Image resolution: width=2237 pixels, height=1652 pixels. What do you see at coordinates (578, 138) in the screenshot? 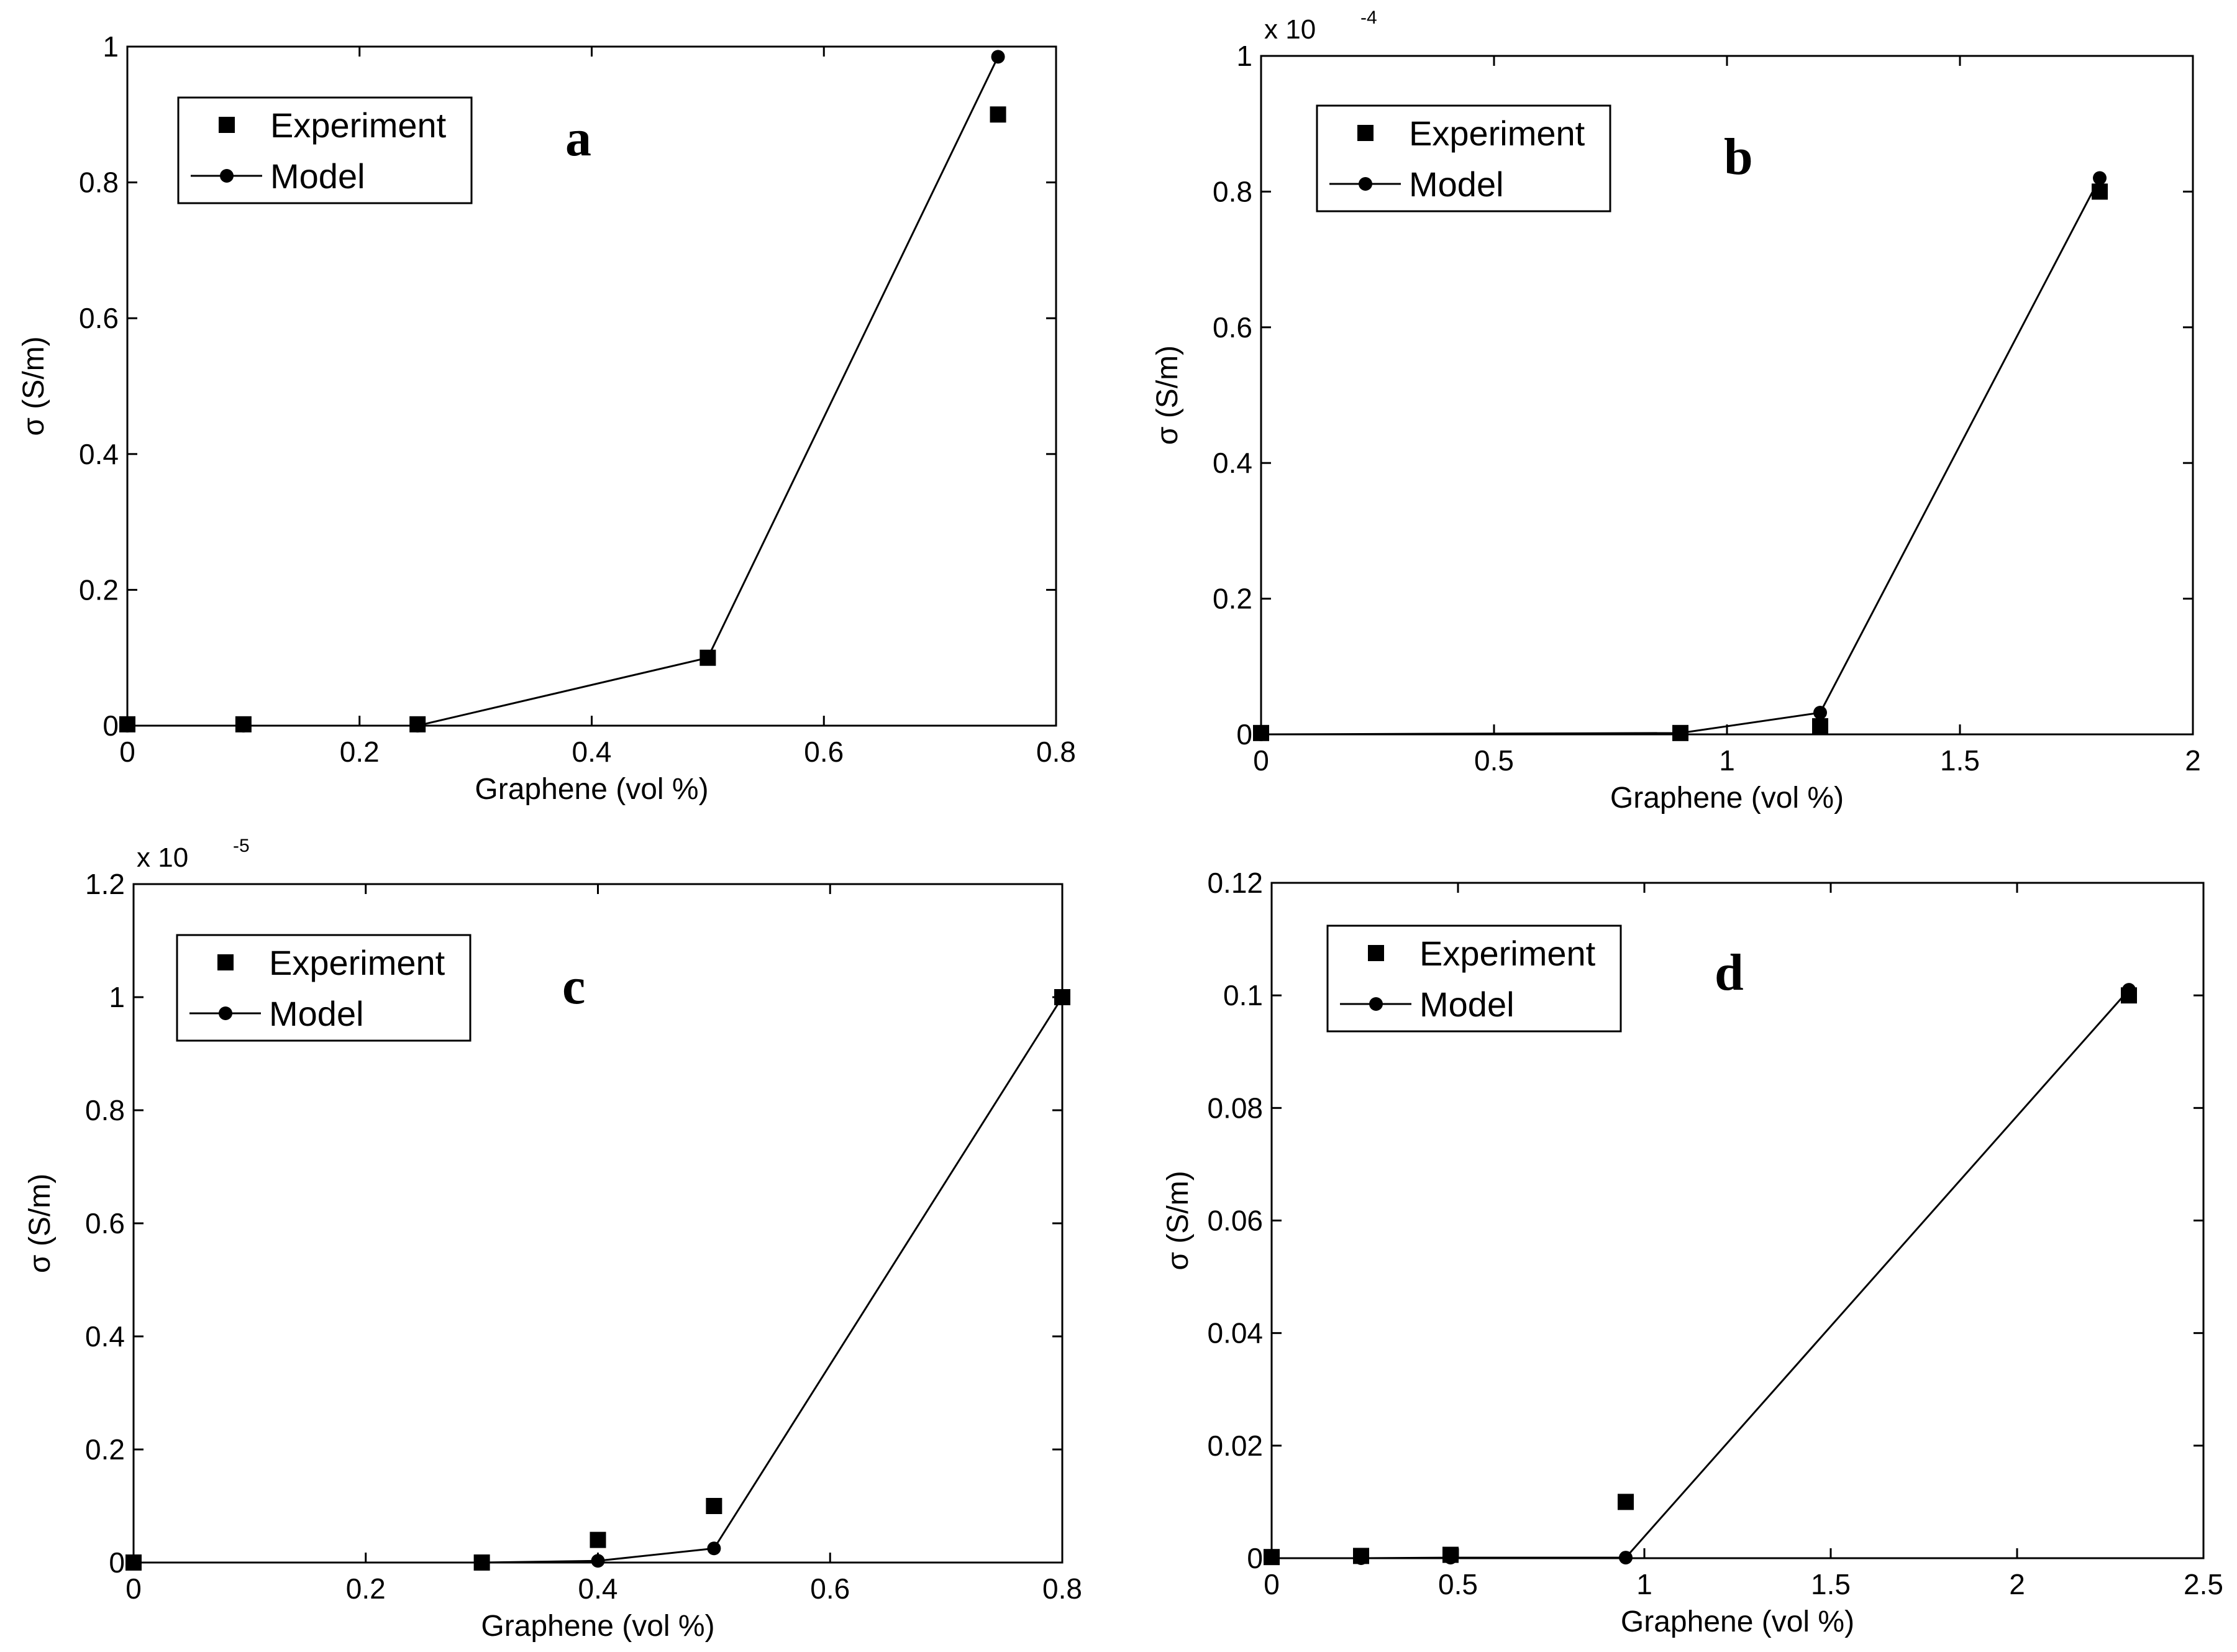
I see `panel-letter: a` at bounding box center [578, 138].